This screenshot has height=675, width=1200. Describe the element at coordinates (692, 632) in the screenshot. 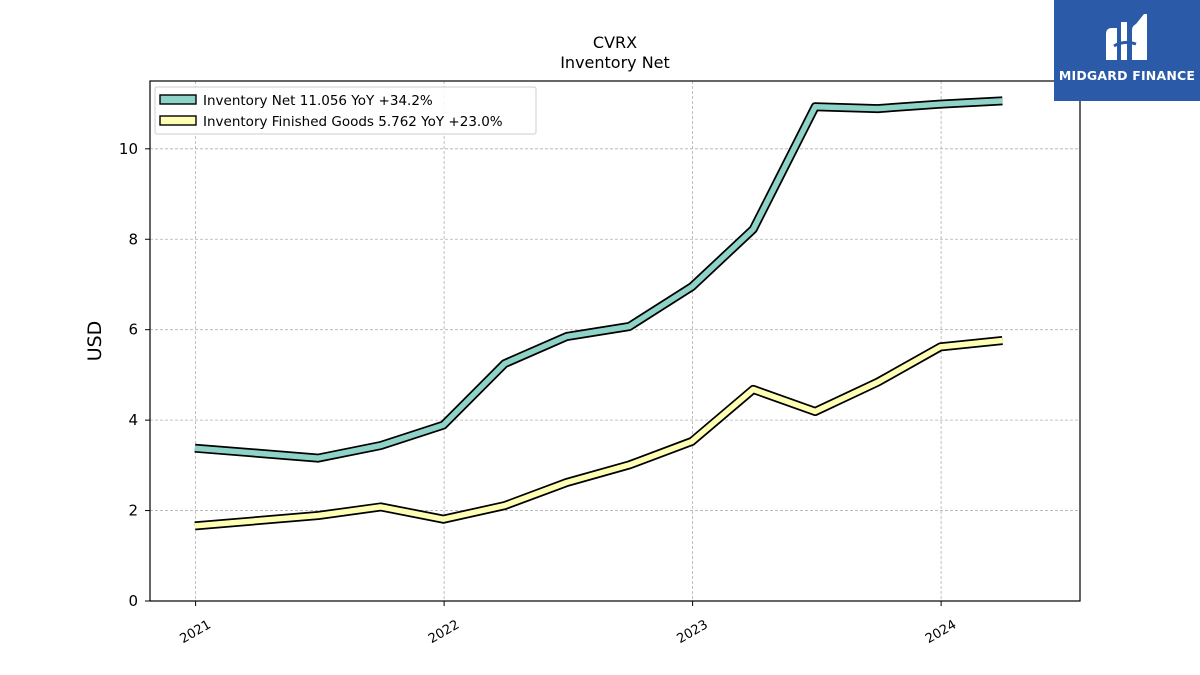

I see `x-tick-label: 2023` at that location.